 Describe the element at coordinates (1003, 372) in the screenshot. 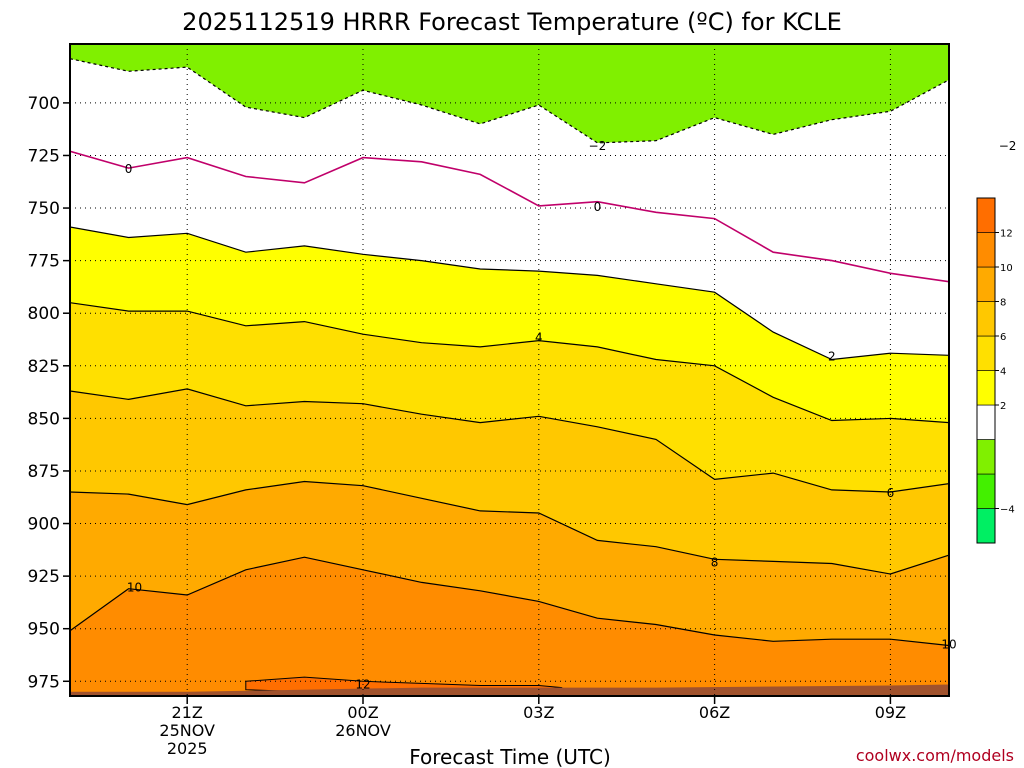

I see `colorbar-label-2: 4` at that location.